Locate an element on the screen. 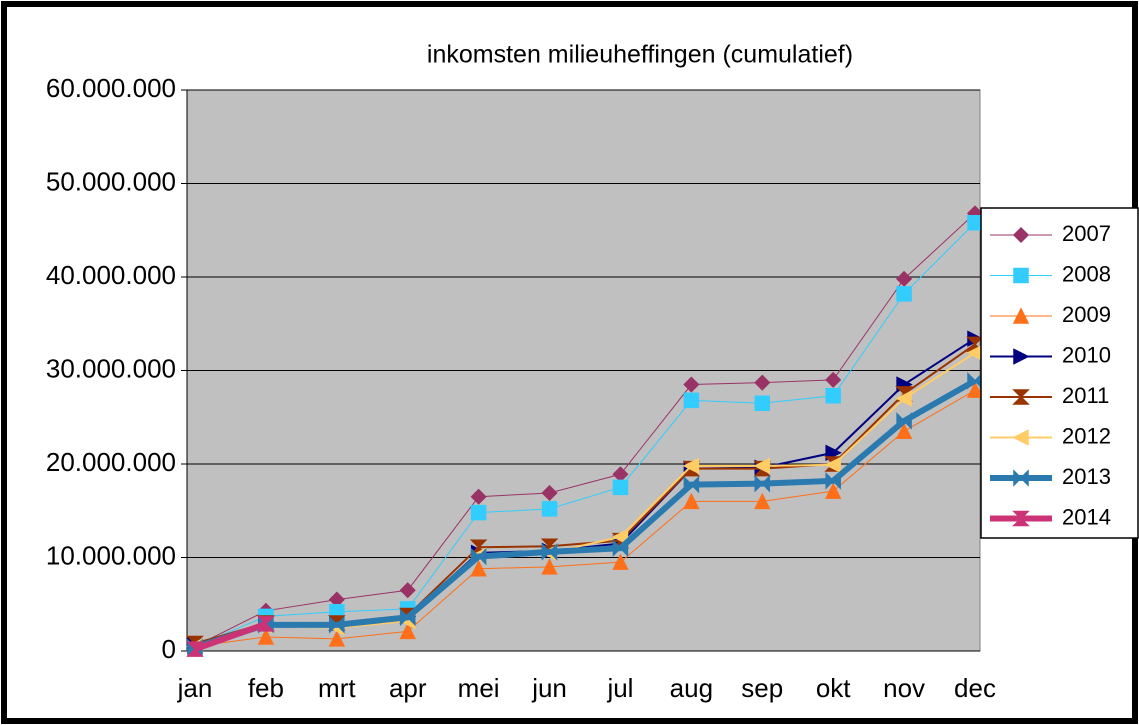 The height and width of the screenshot is (725, 1139). x-tick-label: feb is located at coordinates (266, 688).